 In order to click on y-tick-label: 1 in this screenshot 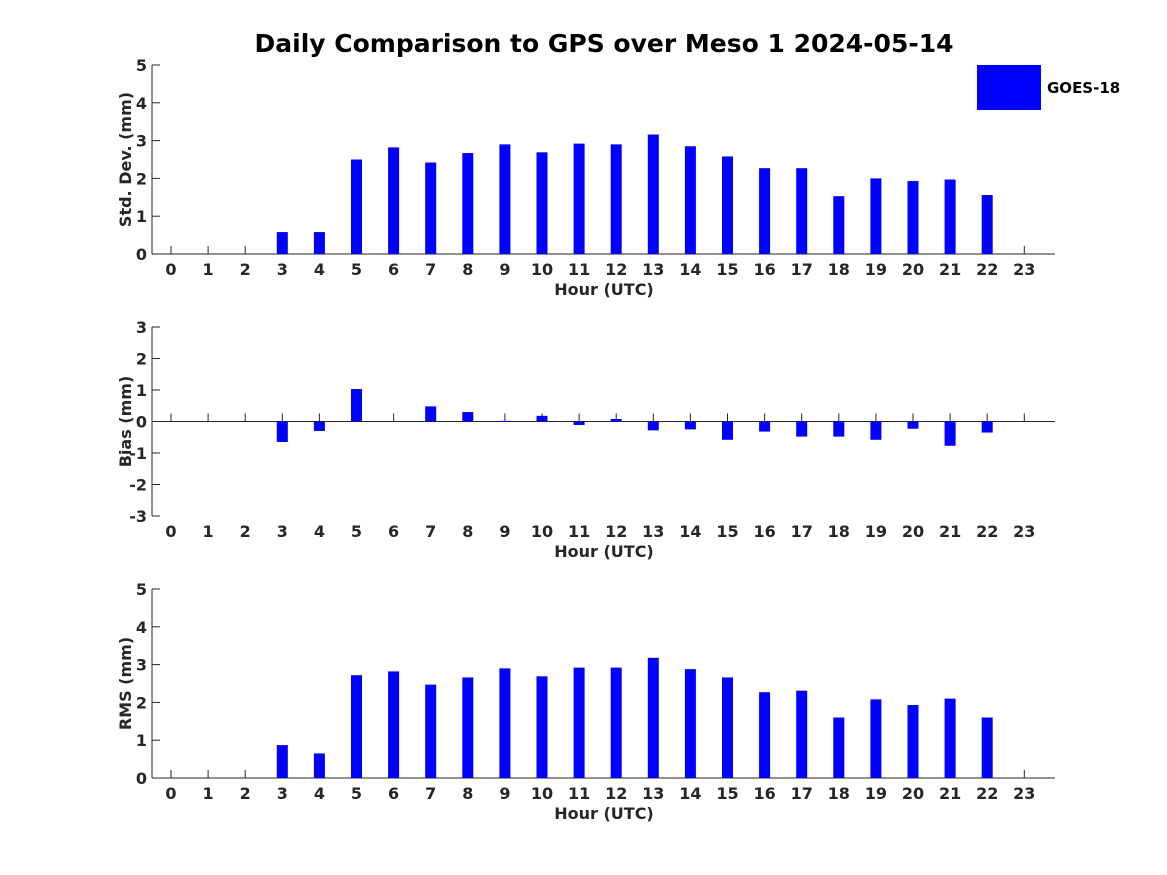, I will do `click(141, 390)`.